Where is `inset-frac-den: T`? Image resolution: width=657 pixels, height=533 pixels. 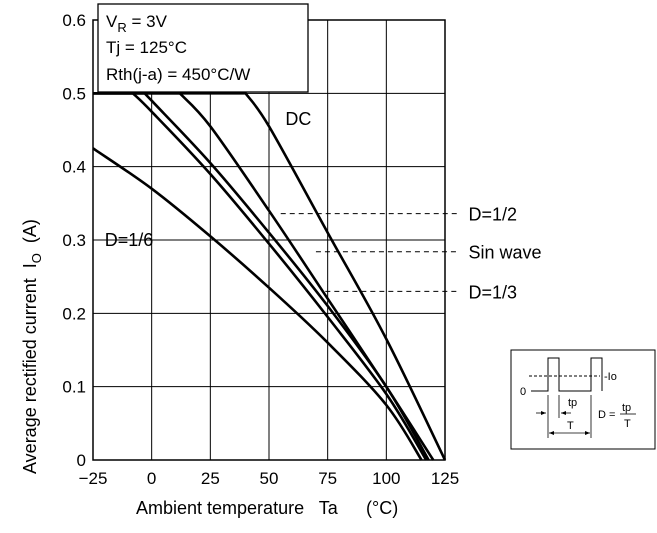
inset-frac-den: T is located at coordinates (627, 424).